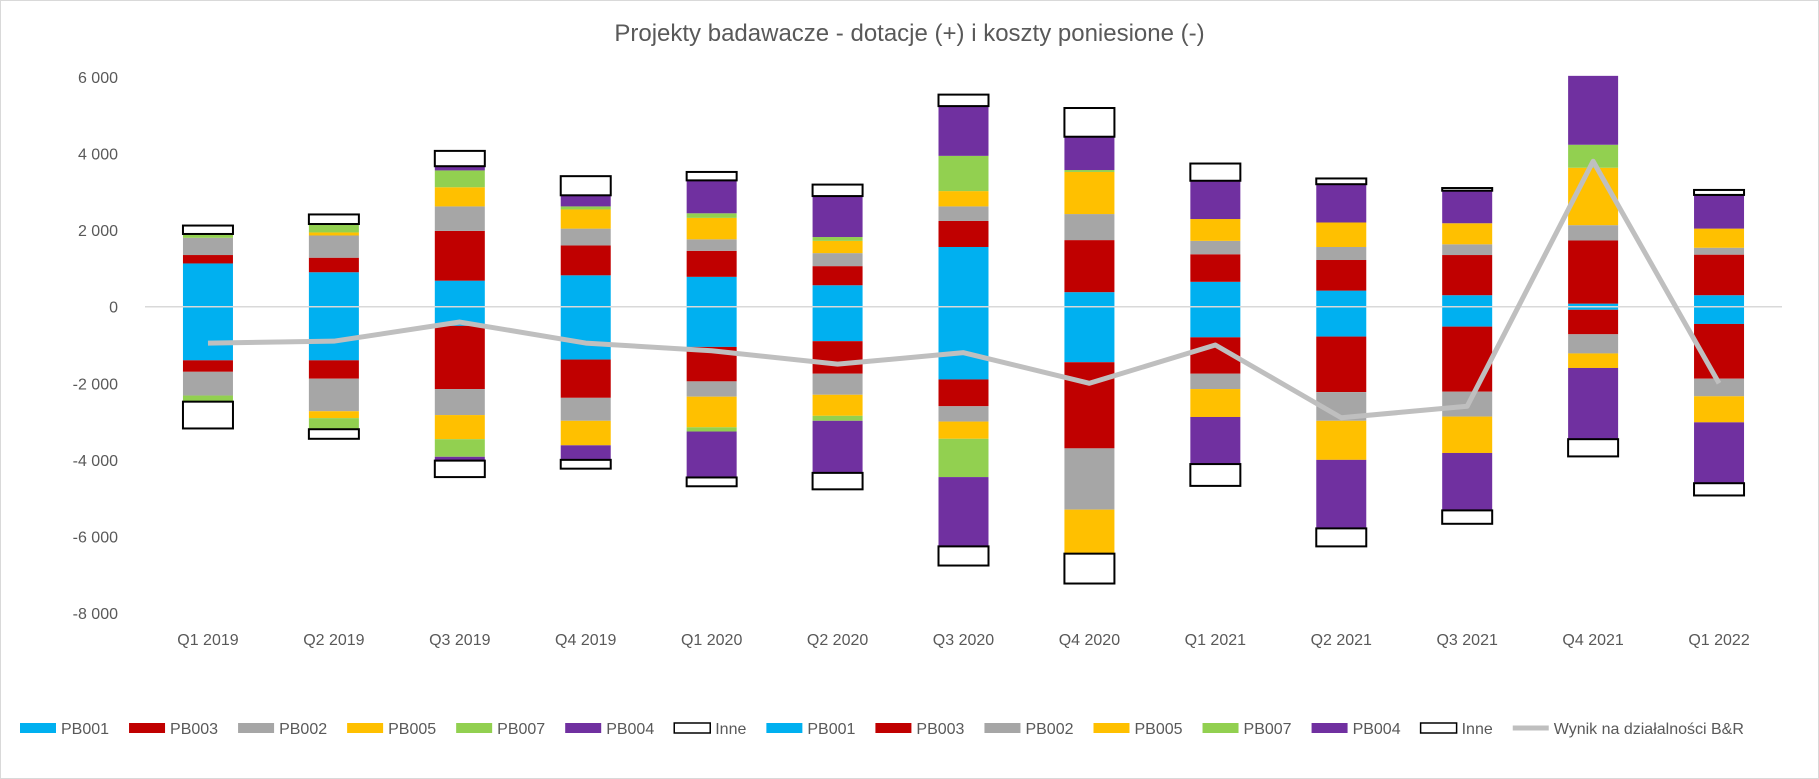  What do you see at coordinates (1329, 728) in the screenshot?
I see `legend-swatch-pb004` at bounding box center [1329, 728].